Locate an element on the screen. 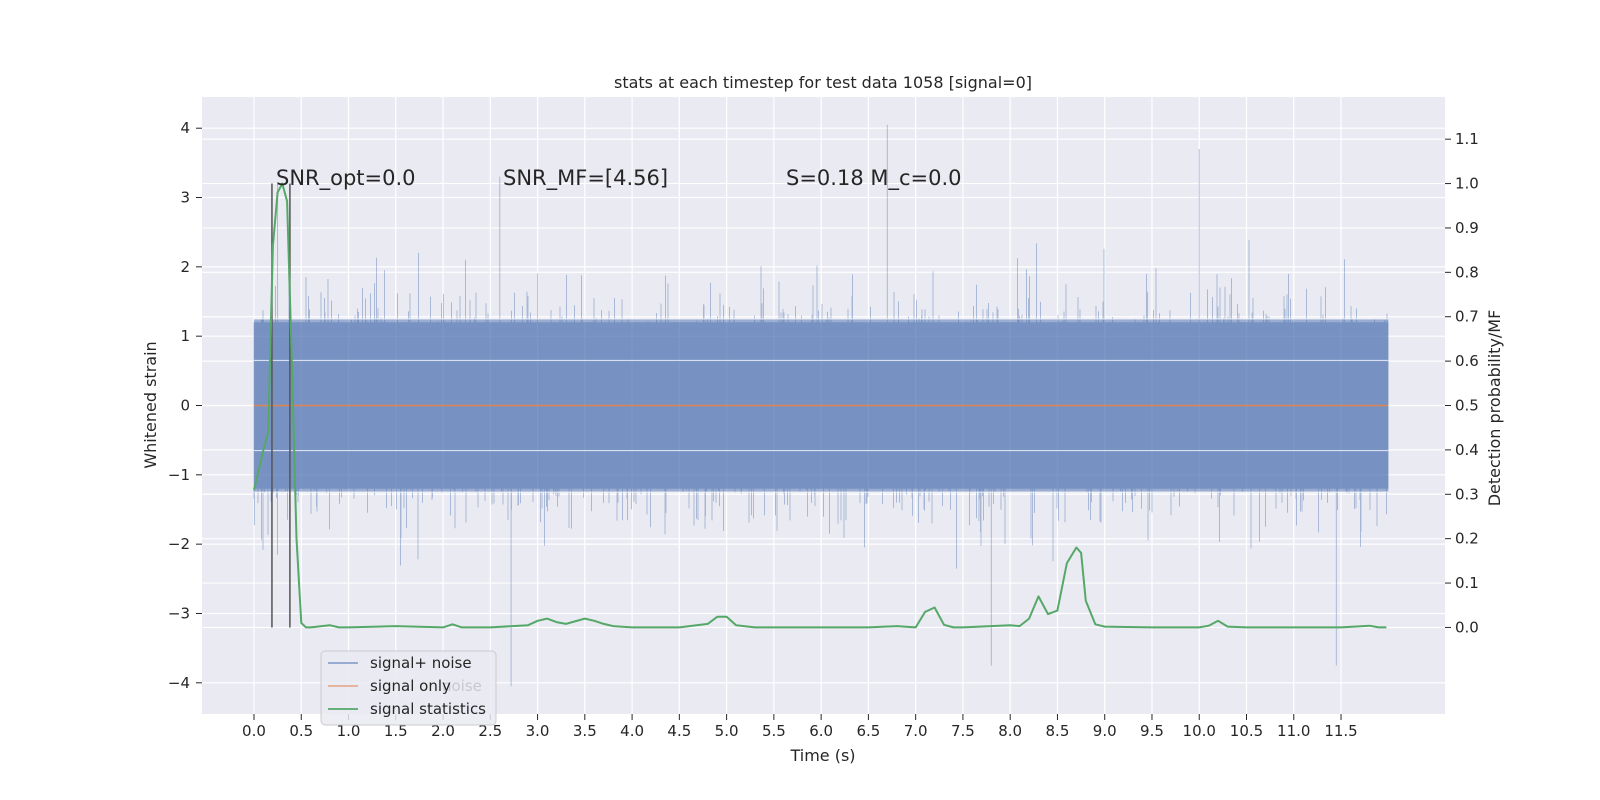 The image size is (1600, 800). y-axis-left: −4 −3 −2 −1 0 1 2 3 4 is located at coordinates (185, 405).